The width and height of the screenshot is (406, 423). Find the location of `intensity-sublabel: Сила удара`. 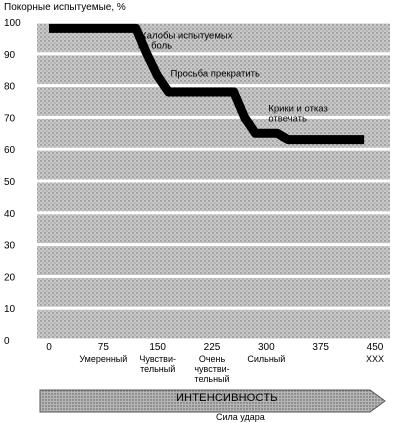

intensity-sublabel: Сила удара is located at coordinates (240, 417).